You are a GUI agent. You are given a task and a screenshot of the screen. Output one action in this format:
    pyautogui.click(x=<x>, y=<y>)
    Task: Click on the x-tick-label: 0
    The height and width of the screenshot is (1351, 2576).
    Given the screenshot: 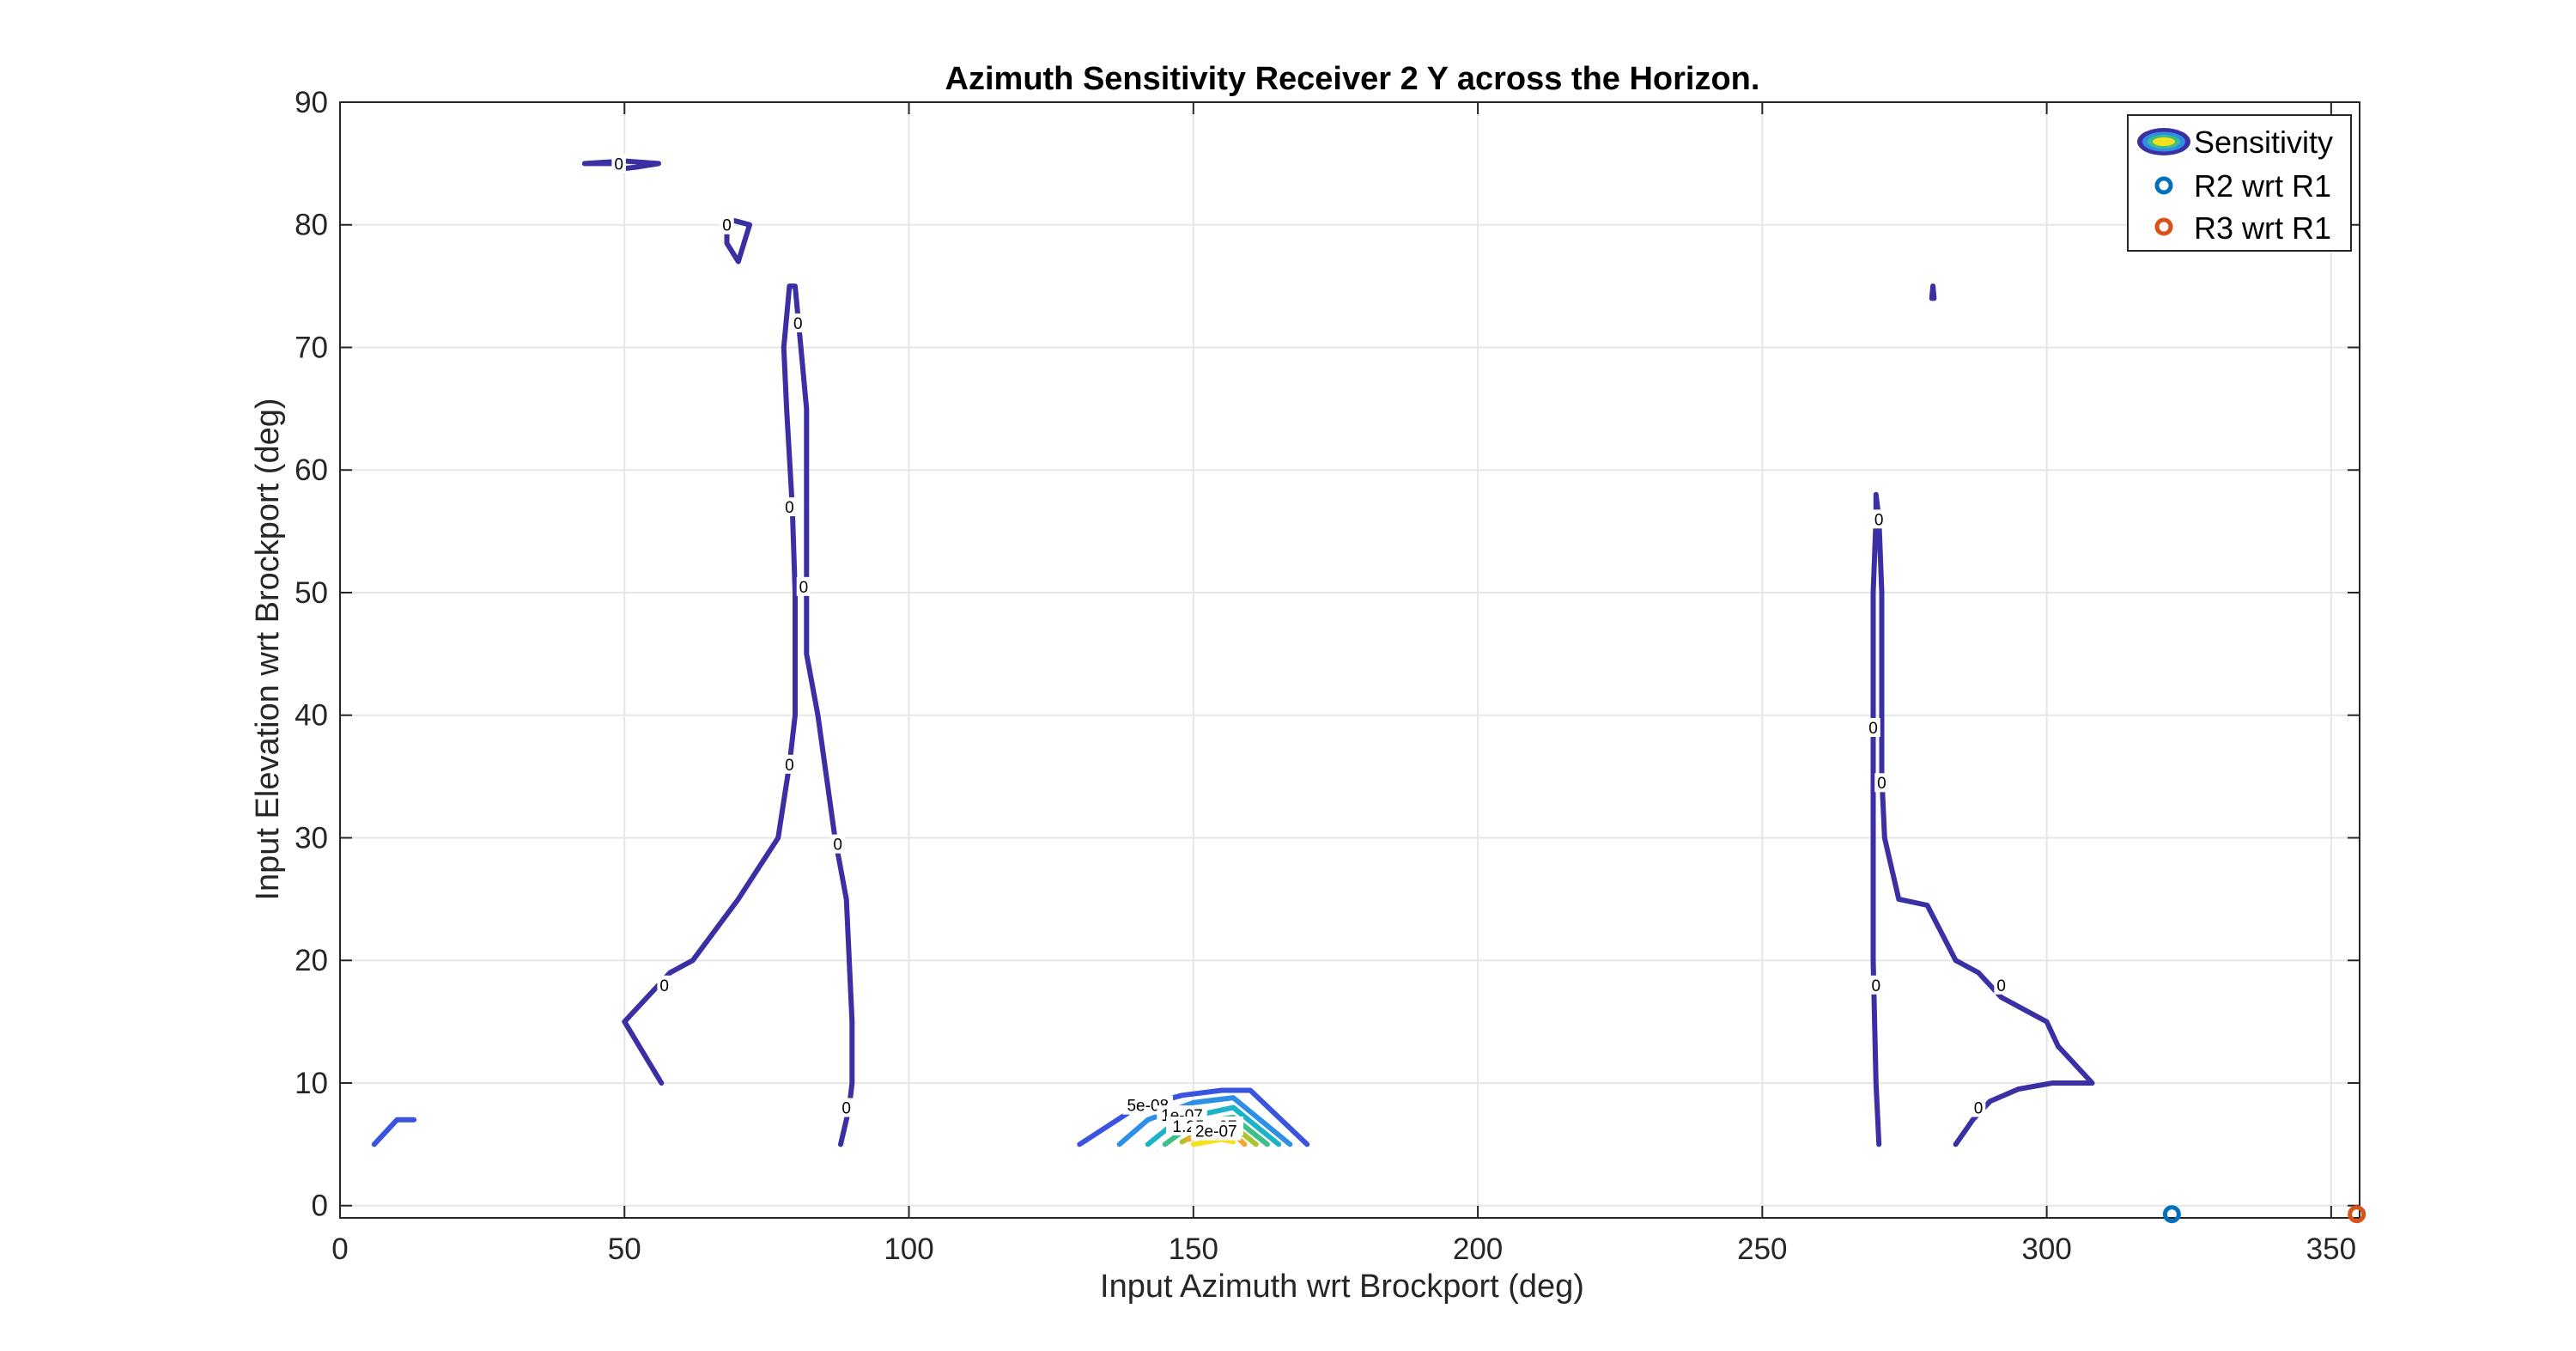 What is the action you would take?
    pyautogui.click(x=339, y=1249)
    